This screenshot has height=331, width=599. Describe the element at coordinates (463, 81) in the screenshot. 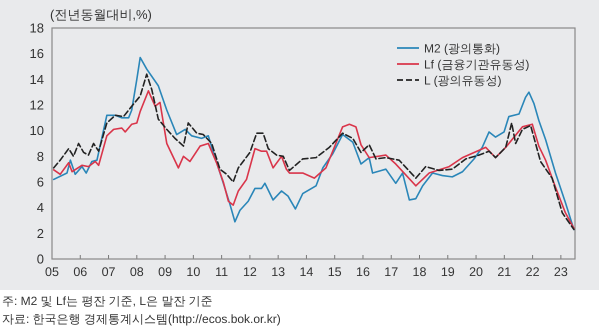

I see `legend-label: L (광의유동성)` at that location.